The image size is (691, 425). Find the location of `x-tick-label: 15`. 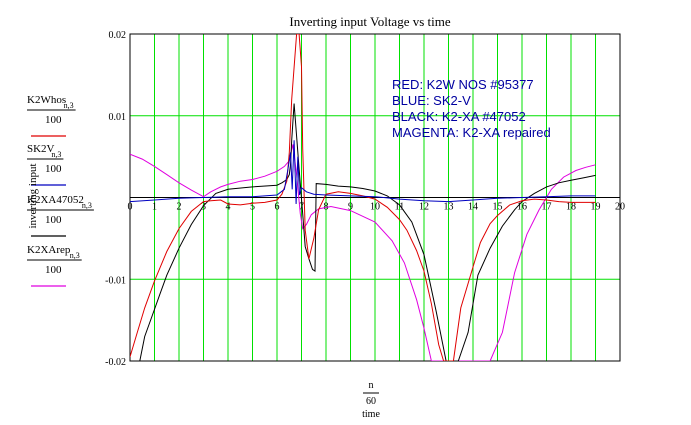

x-tick-label: 15 is located at coordinates (498, 207).